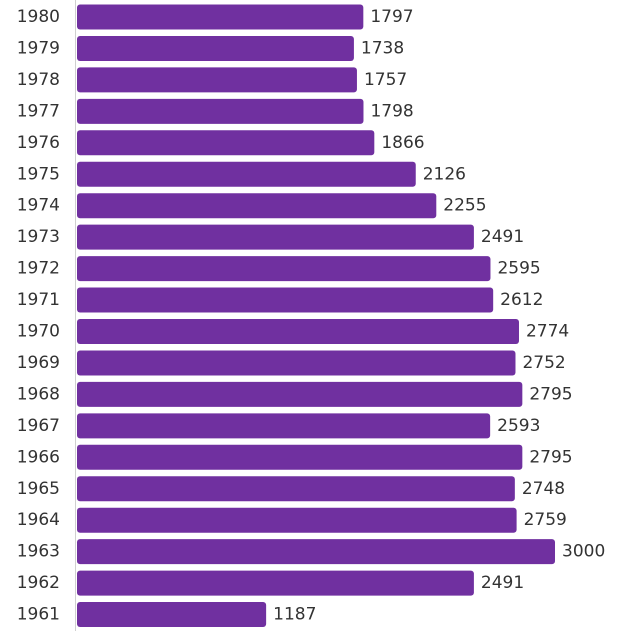 This screenshot has height=631, width=640. What do you see at coordinates (38, 206) in the screenshot?
I see `y-tick-label: 1974` at bounding box center [38, 206].